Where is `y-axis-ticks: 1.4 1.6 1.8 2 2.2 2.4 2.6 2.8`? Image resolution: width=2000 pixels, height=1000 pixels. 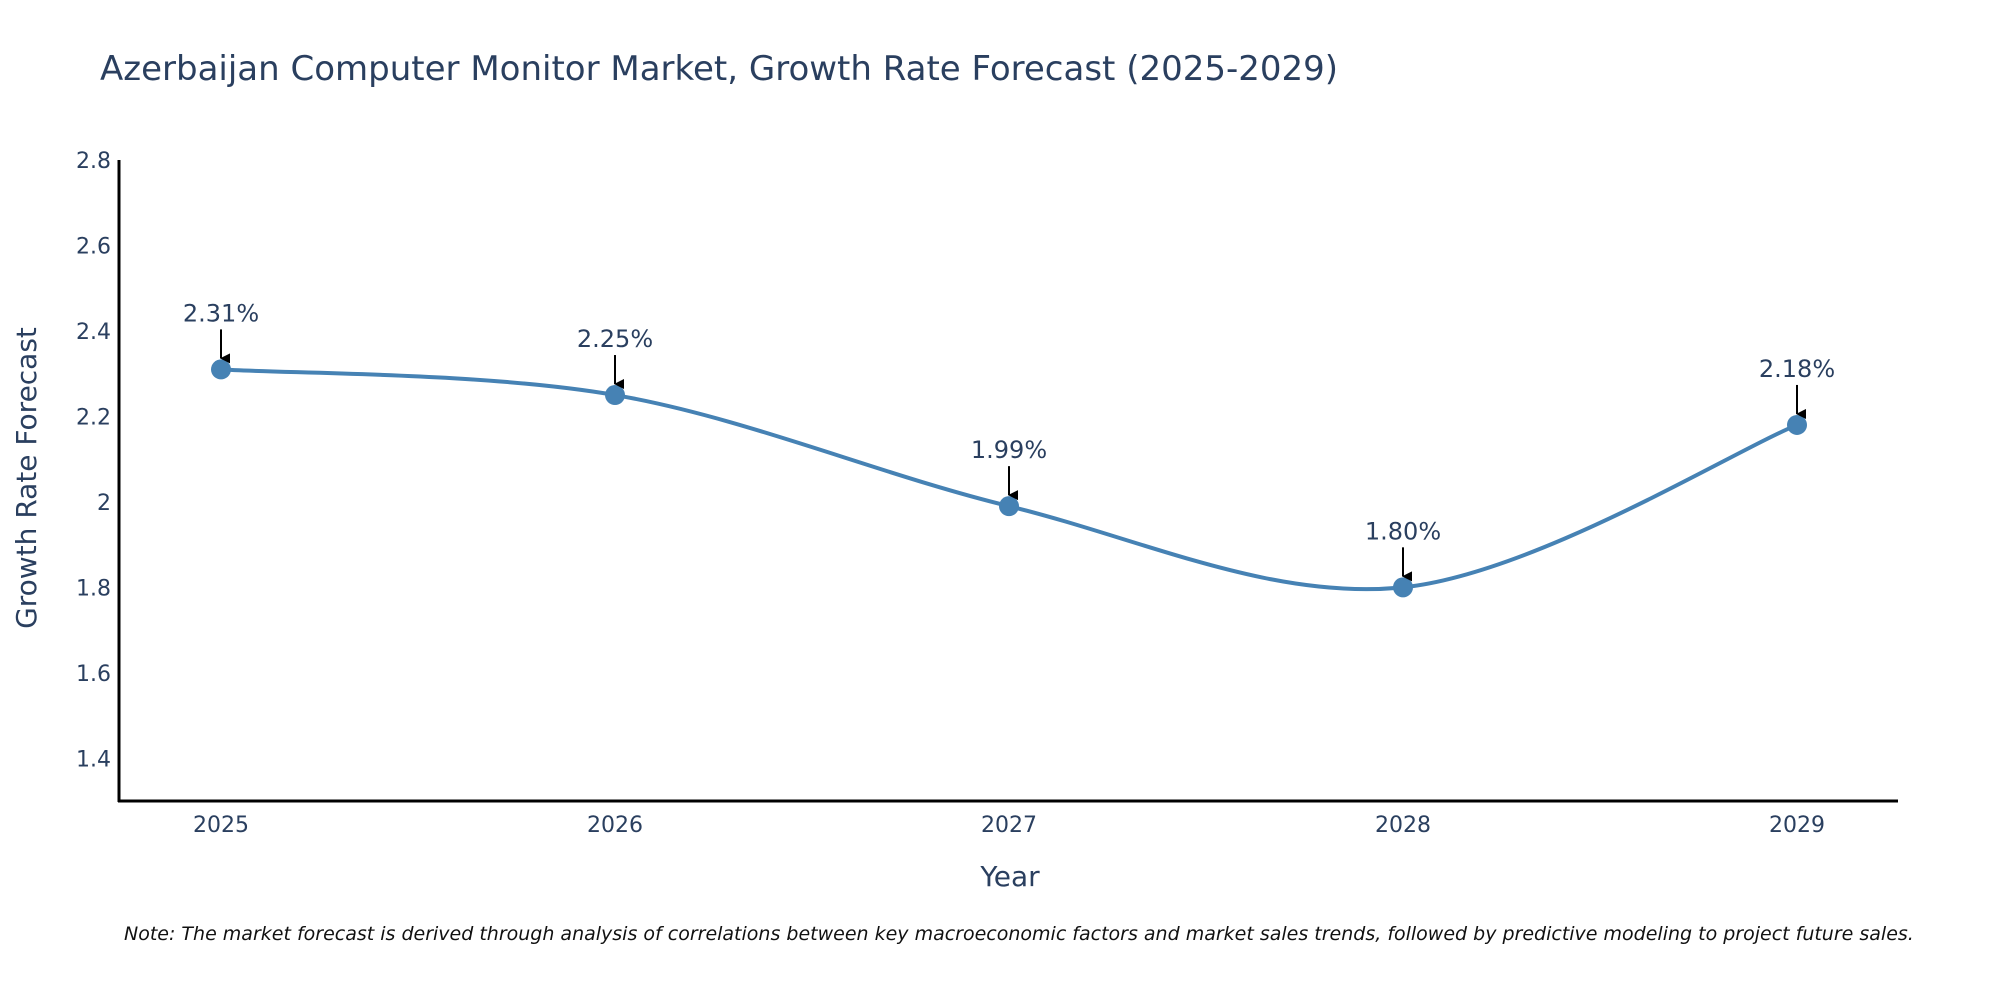 y-axis-ticks: 1.4 1.6 1.8 2 2.2 2.4 2.6 2.8 is located at coordinates (93, 460).